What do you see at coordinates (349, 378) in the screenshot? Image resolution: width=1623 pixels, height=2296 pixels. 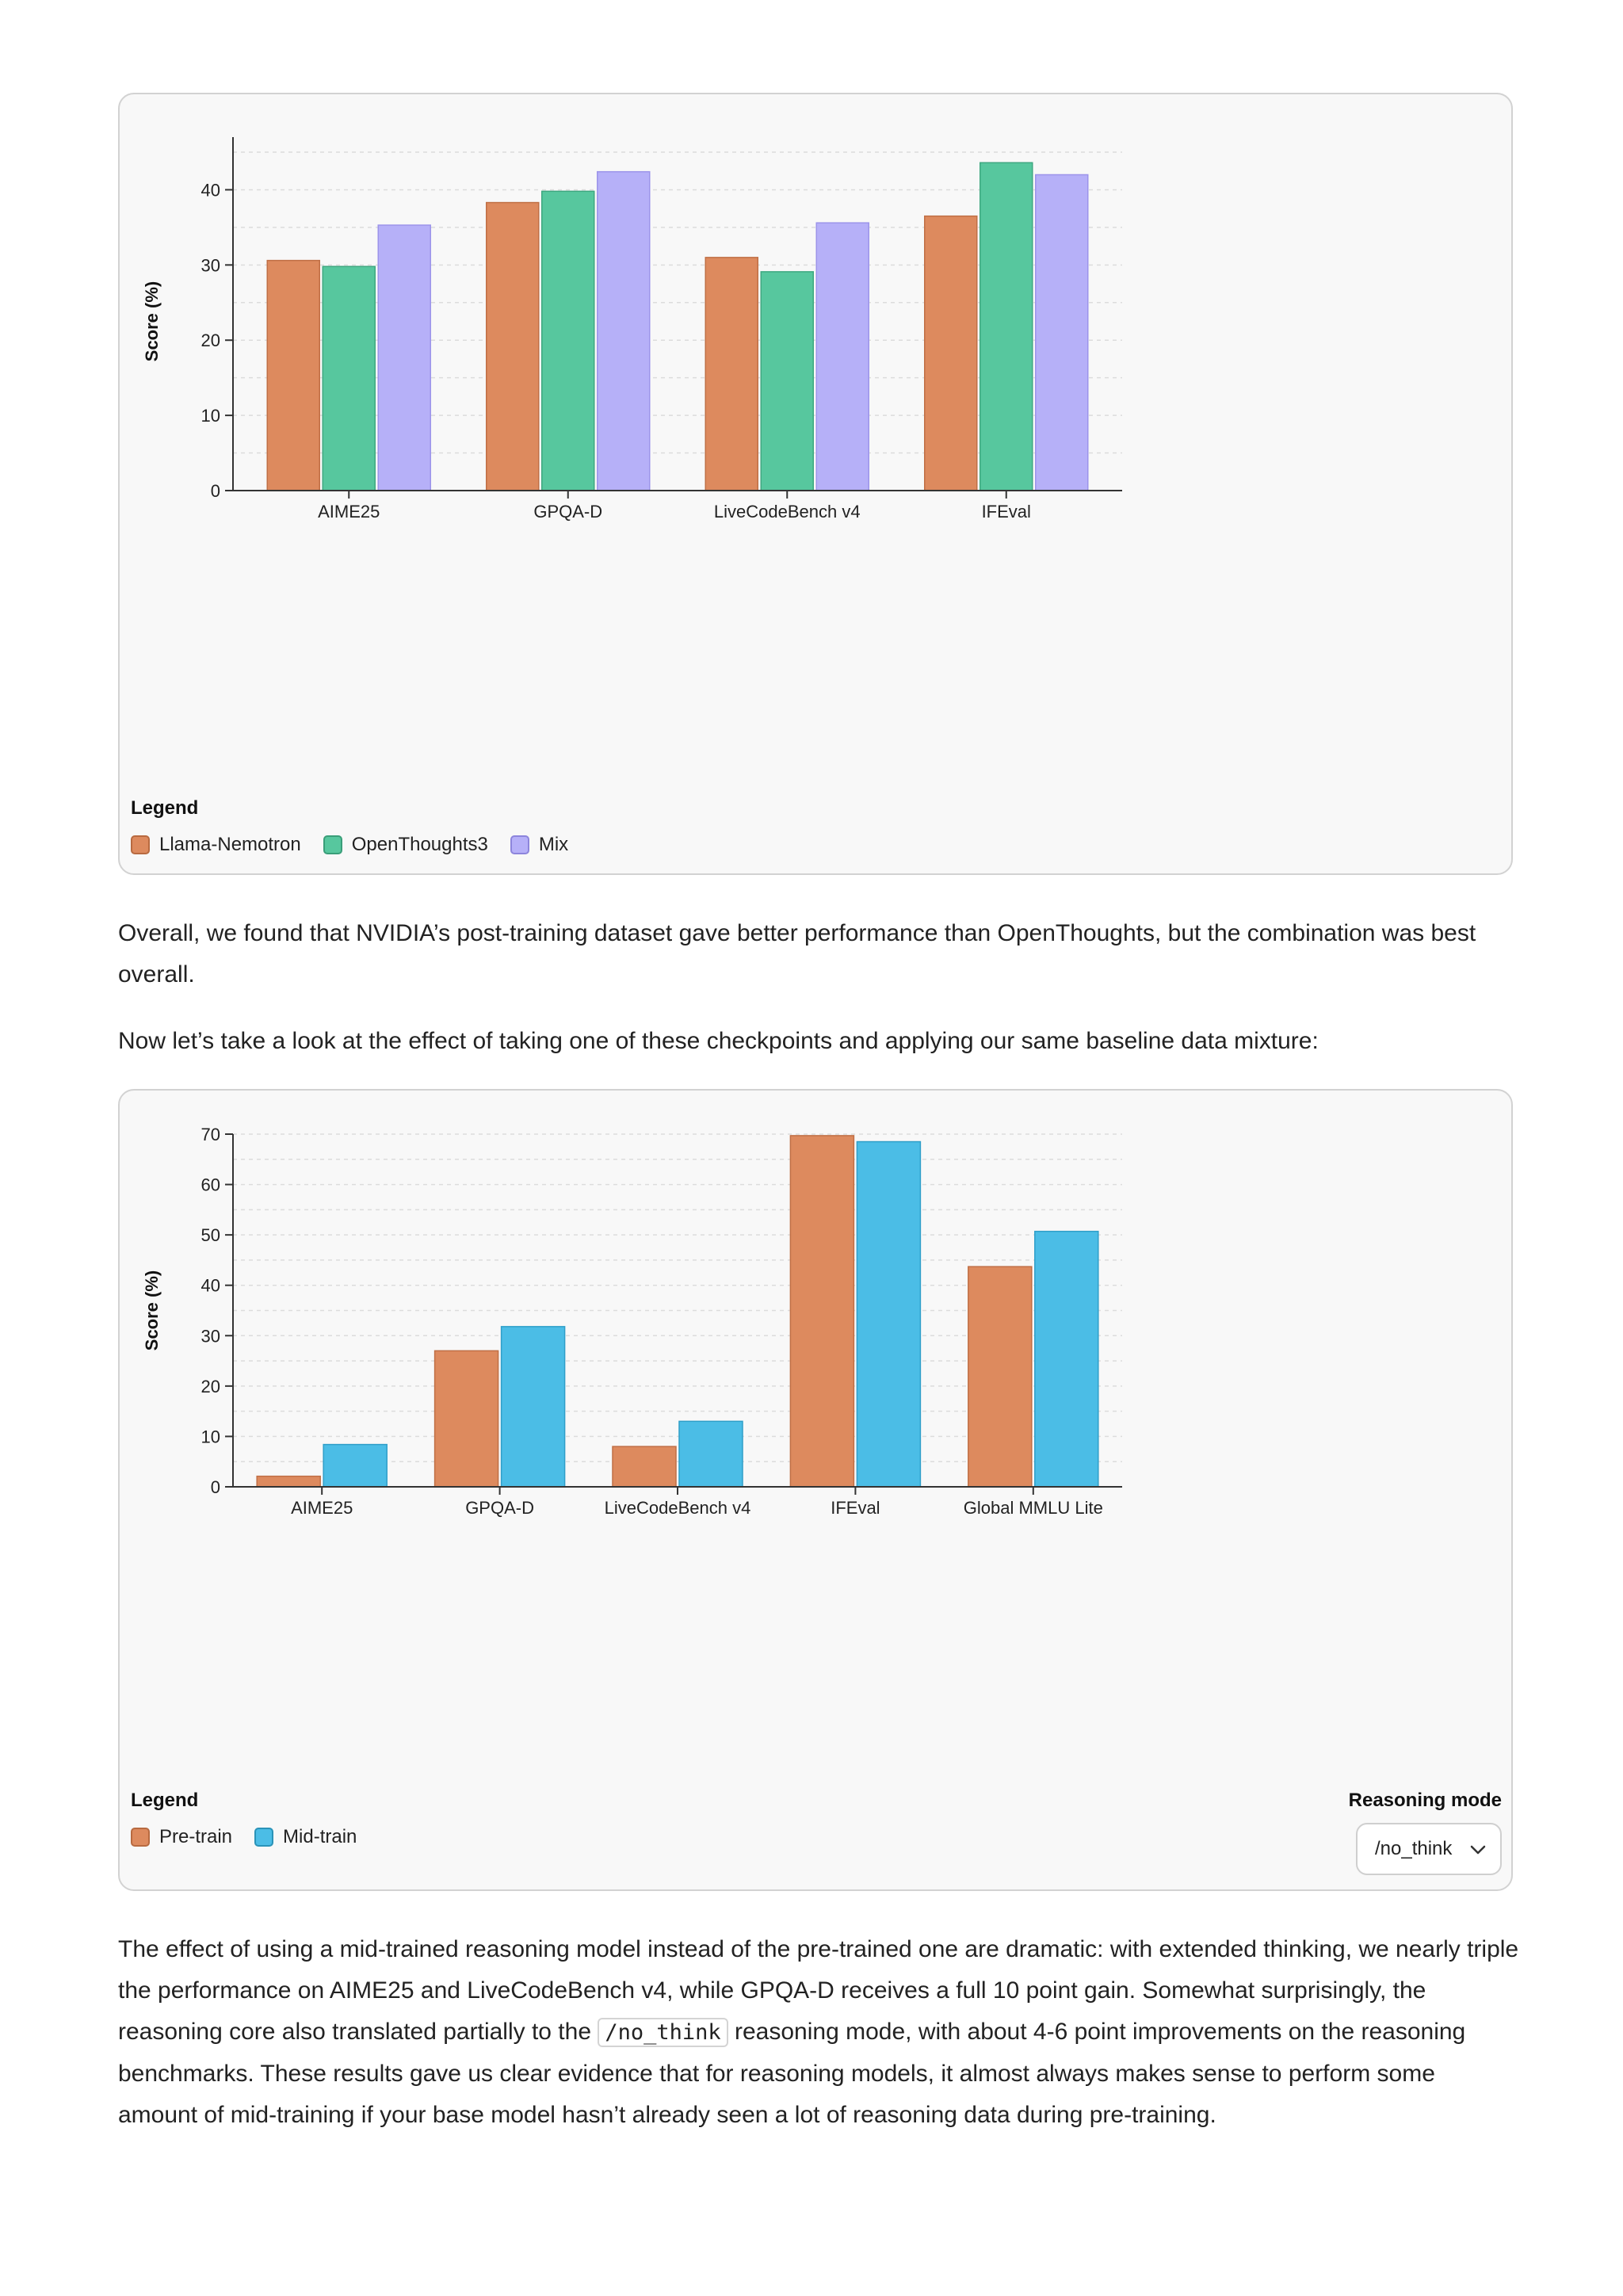 I see `bar-openthoughts3-aime25` at bounding box center [349, 378].